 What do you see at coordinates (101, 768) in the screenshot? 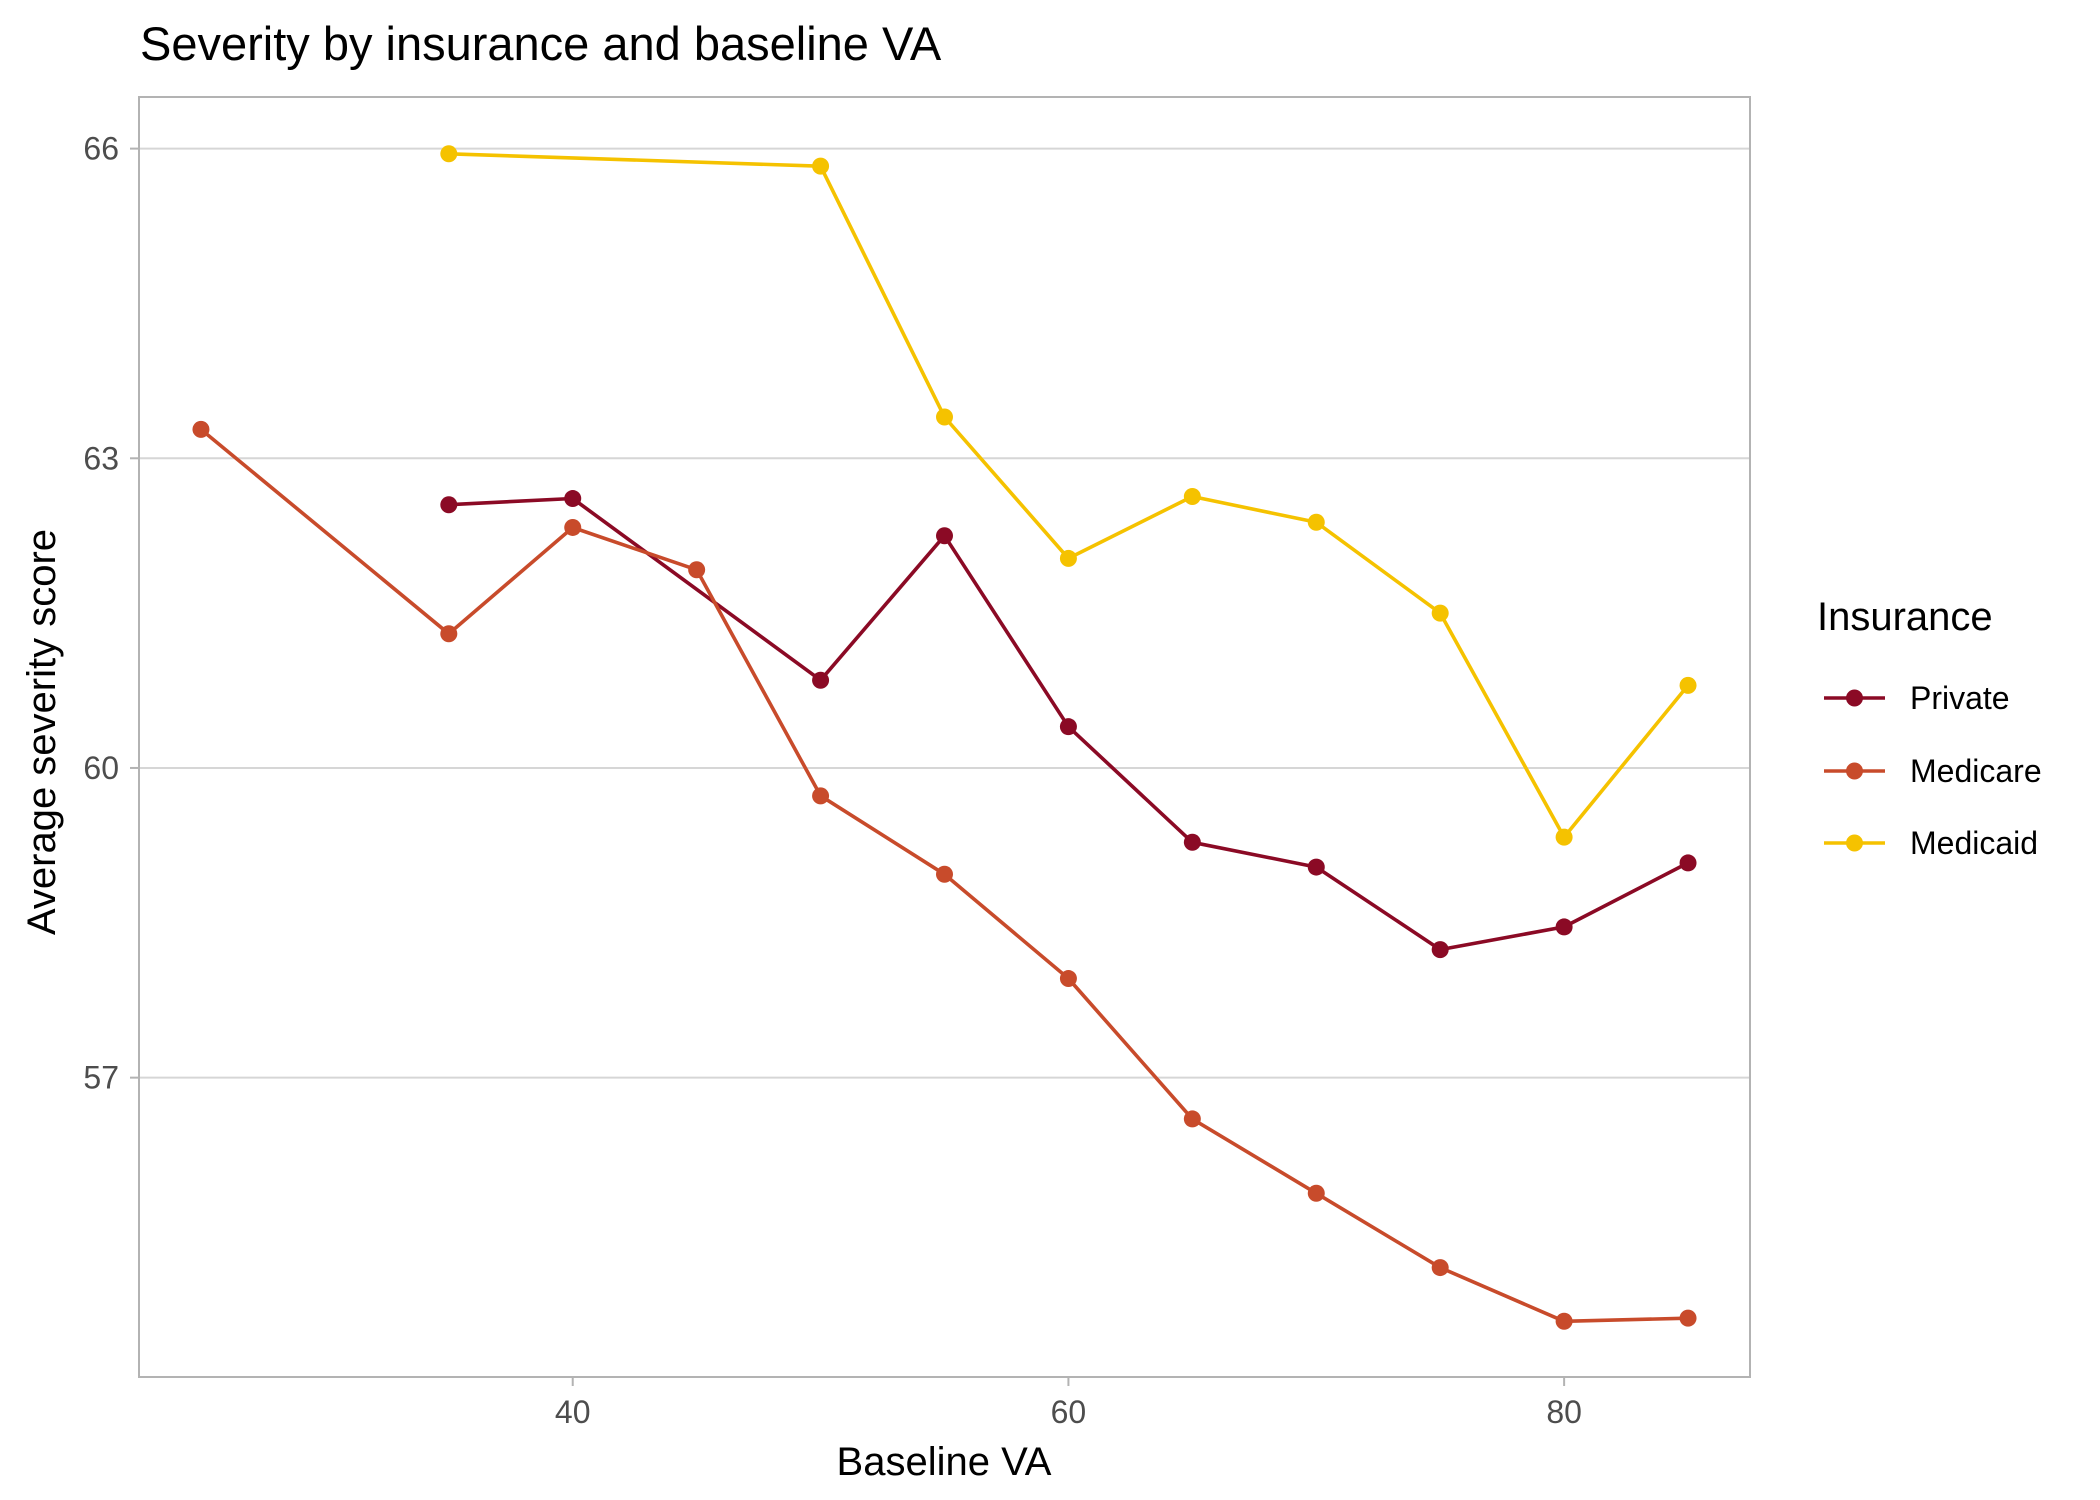
I see `y-tick-label: 60` at bounding box center [101, 768].